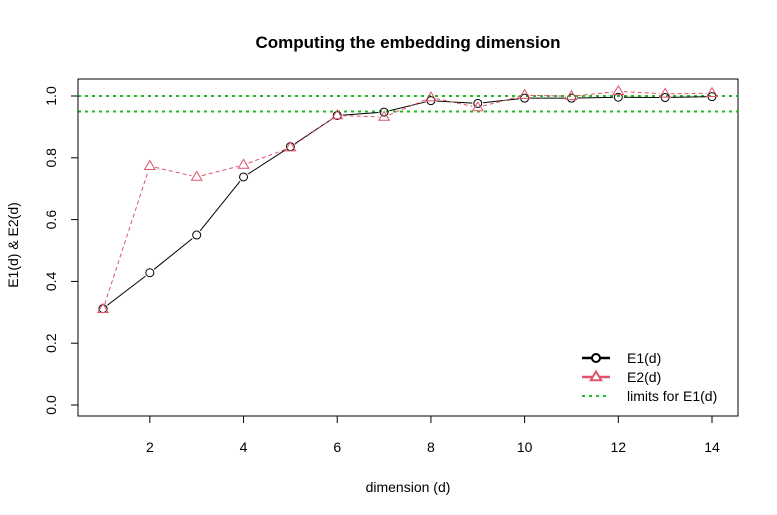  Describe the element at coordinates (621, 358) in the screenshot. I see `legend-entry-1: E1(d)` at that location.